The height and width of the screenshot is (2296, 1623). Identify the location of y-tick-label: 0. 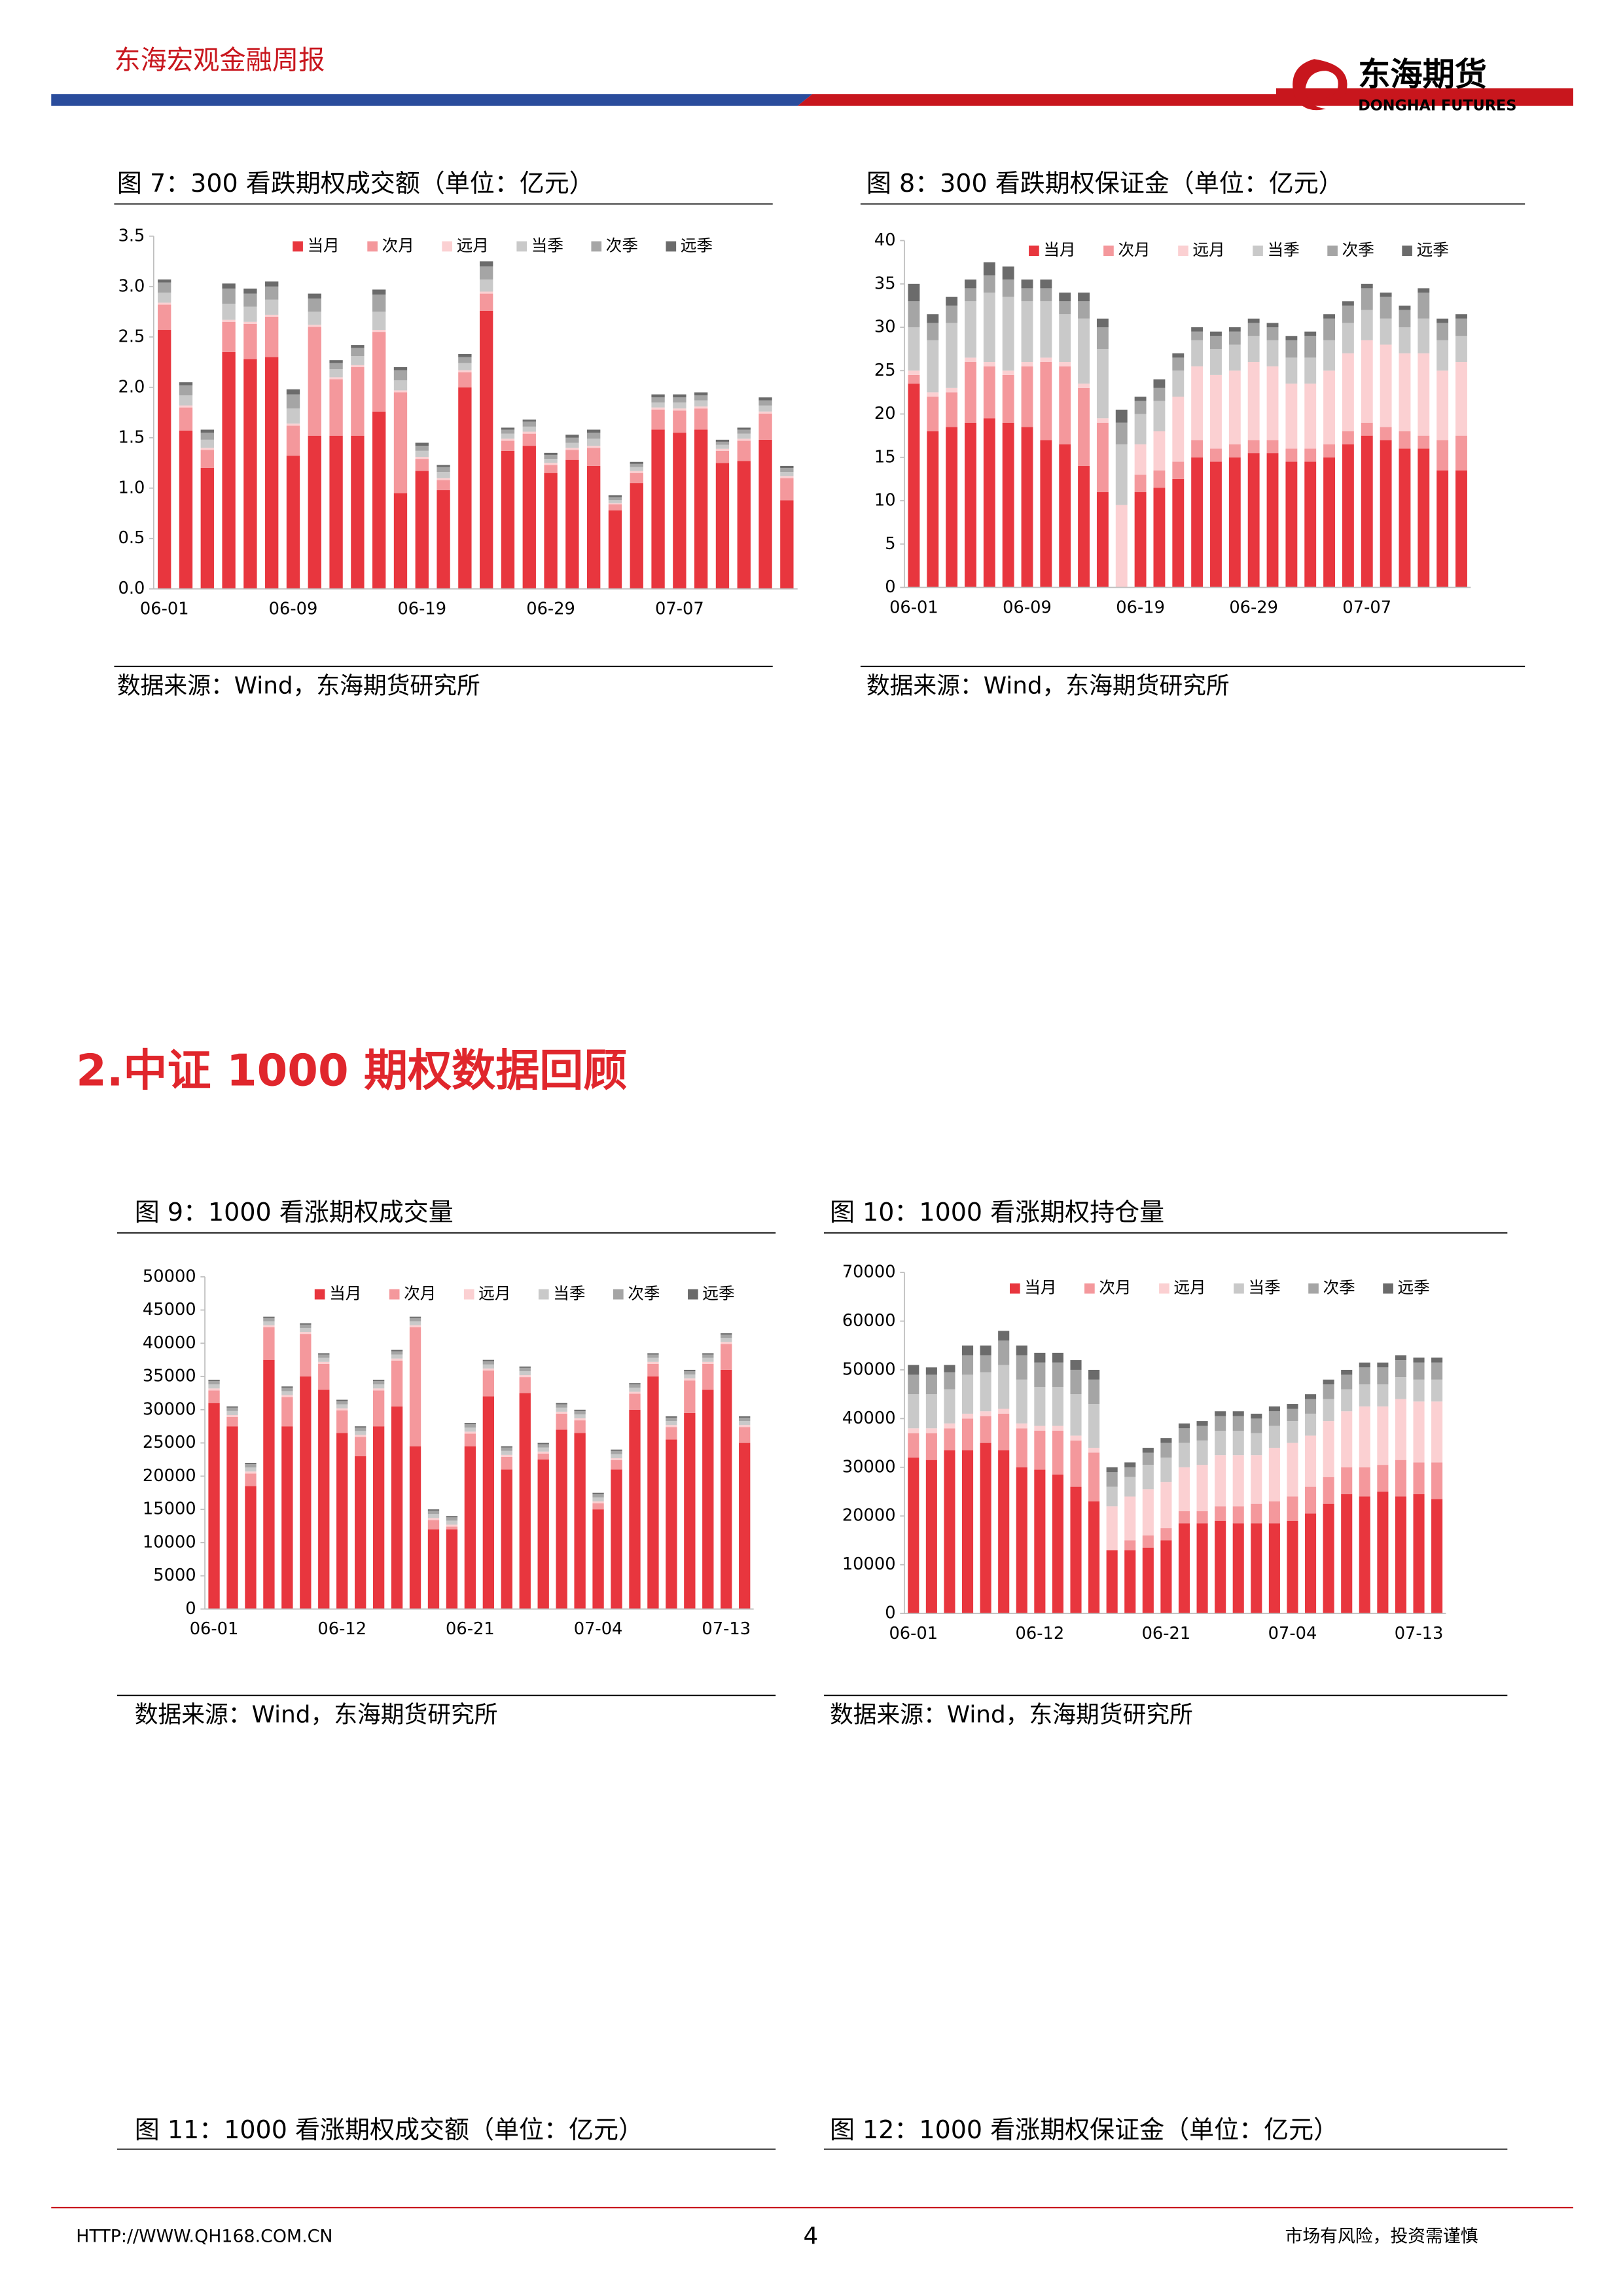
(191, 1609).